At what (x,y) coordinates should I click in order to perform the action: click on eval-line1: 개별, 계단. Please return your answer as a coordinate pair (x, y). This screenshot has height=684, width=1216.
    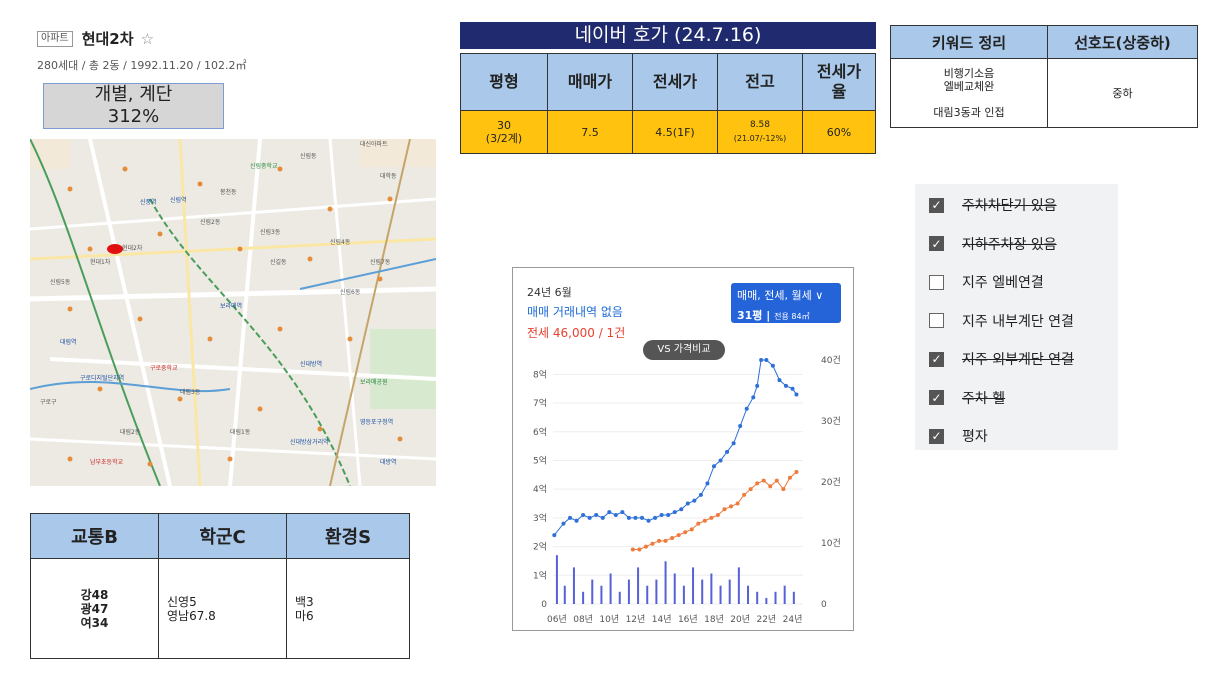
    Looking at the image, I should click on (133, 94).